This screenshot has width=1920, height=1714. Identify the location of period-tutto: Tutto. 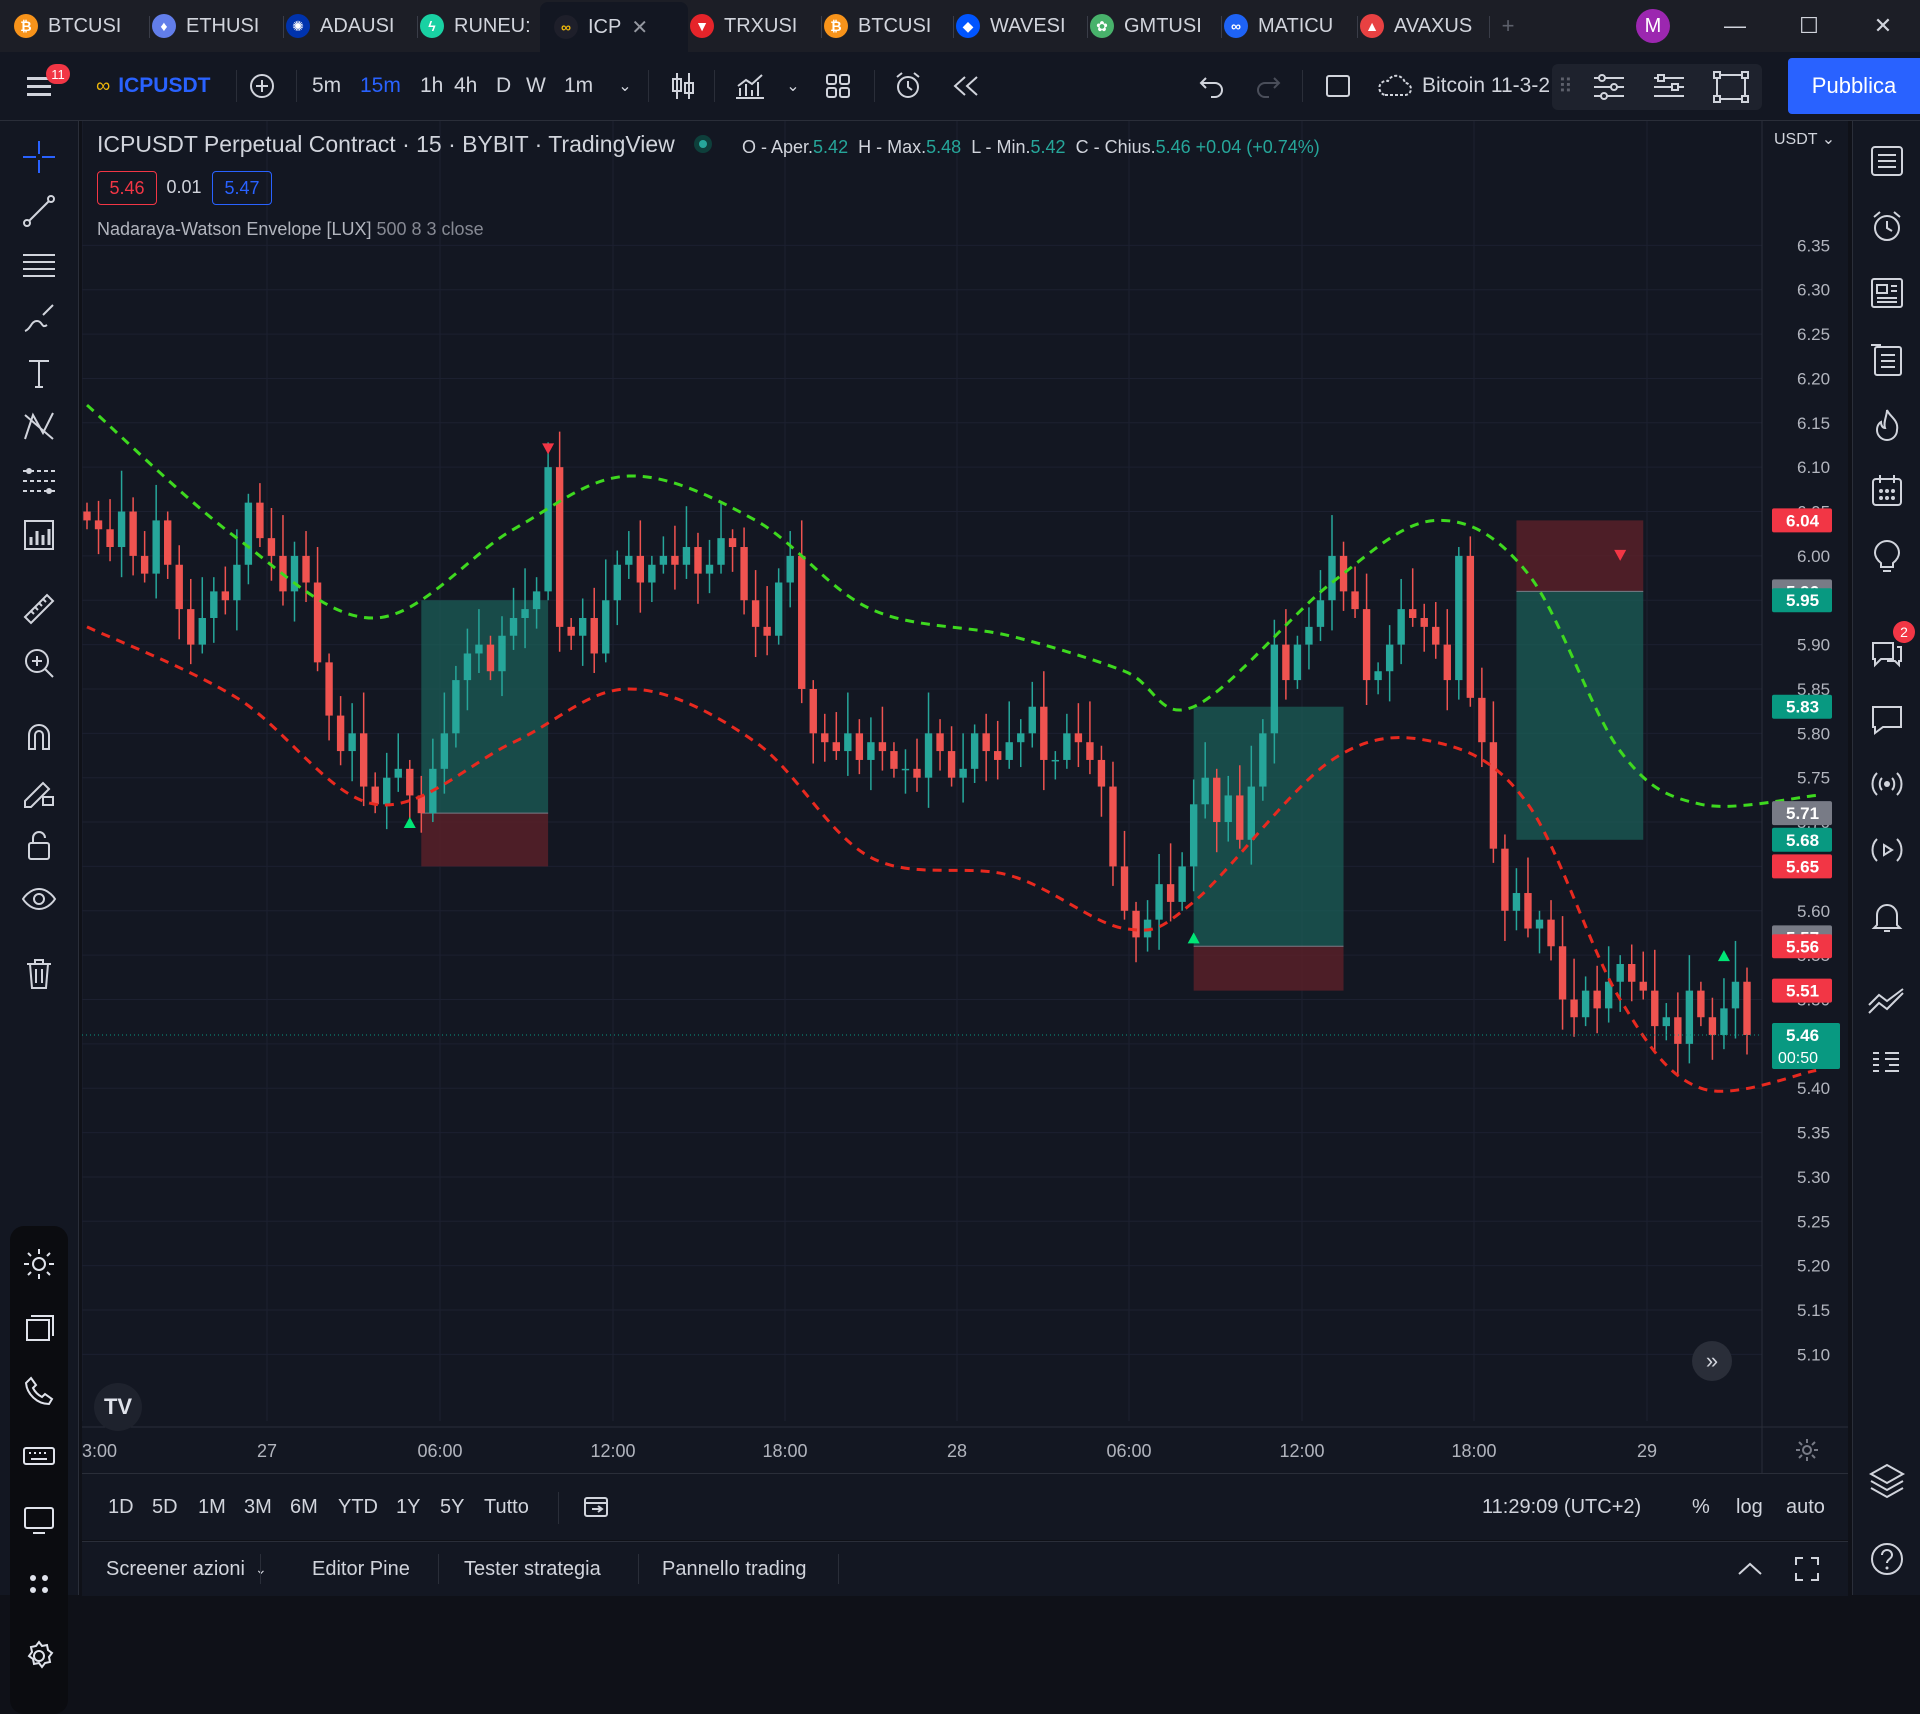
(506, 1506).